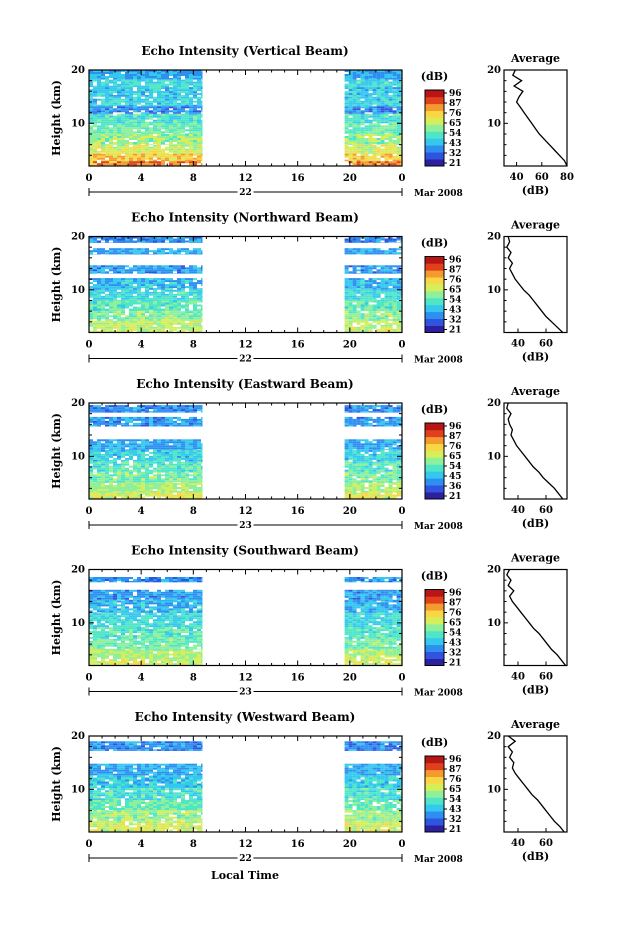  I want to click on colorbar-swatch, so click(434, 135).